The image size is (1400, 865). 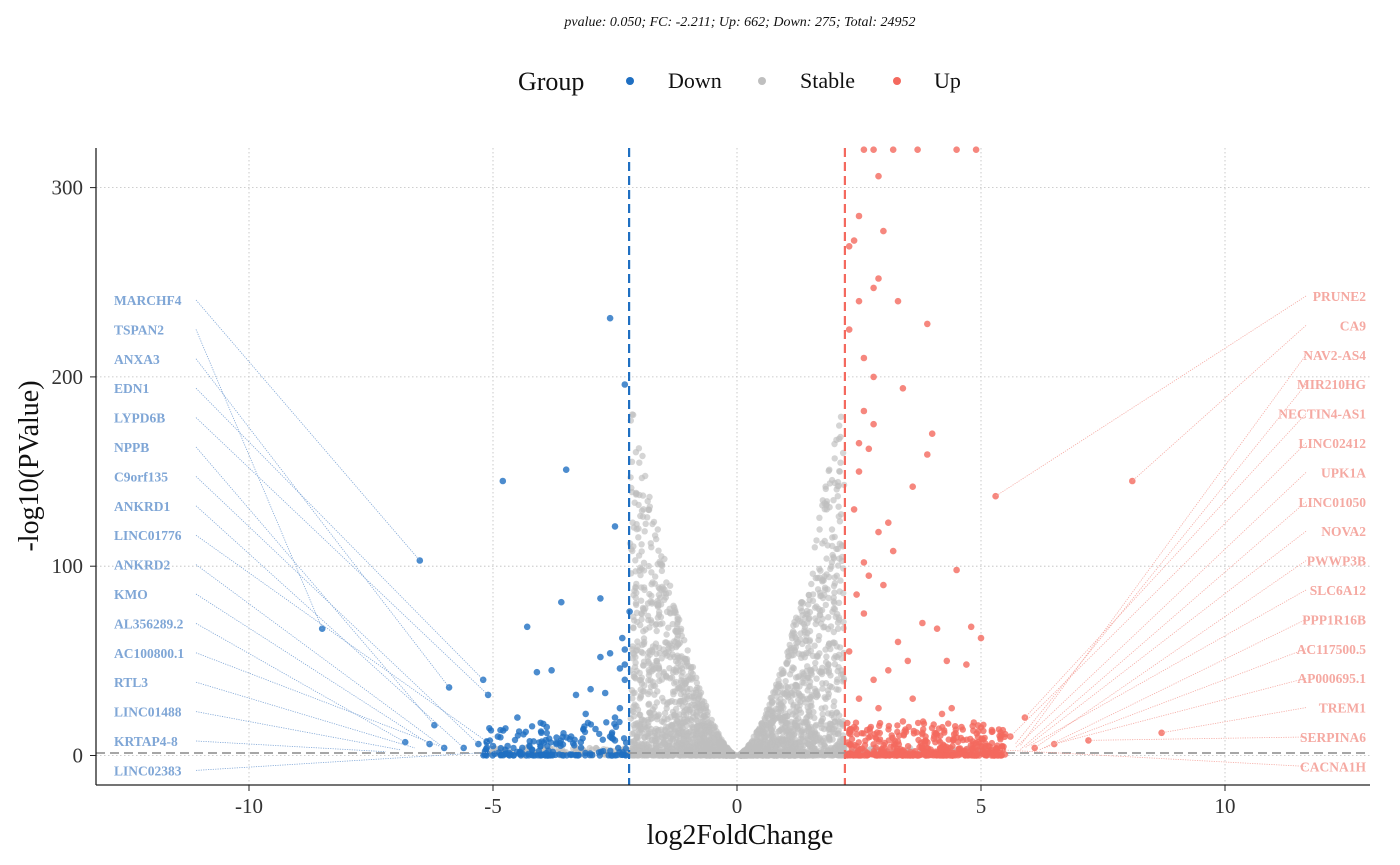 What do you see at coordinates (148, 770) in the screenshot?
I see `gene-label: LINC02383` at bounding box center [148, 770].